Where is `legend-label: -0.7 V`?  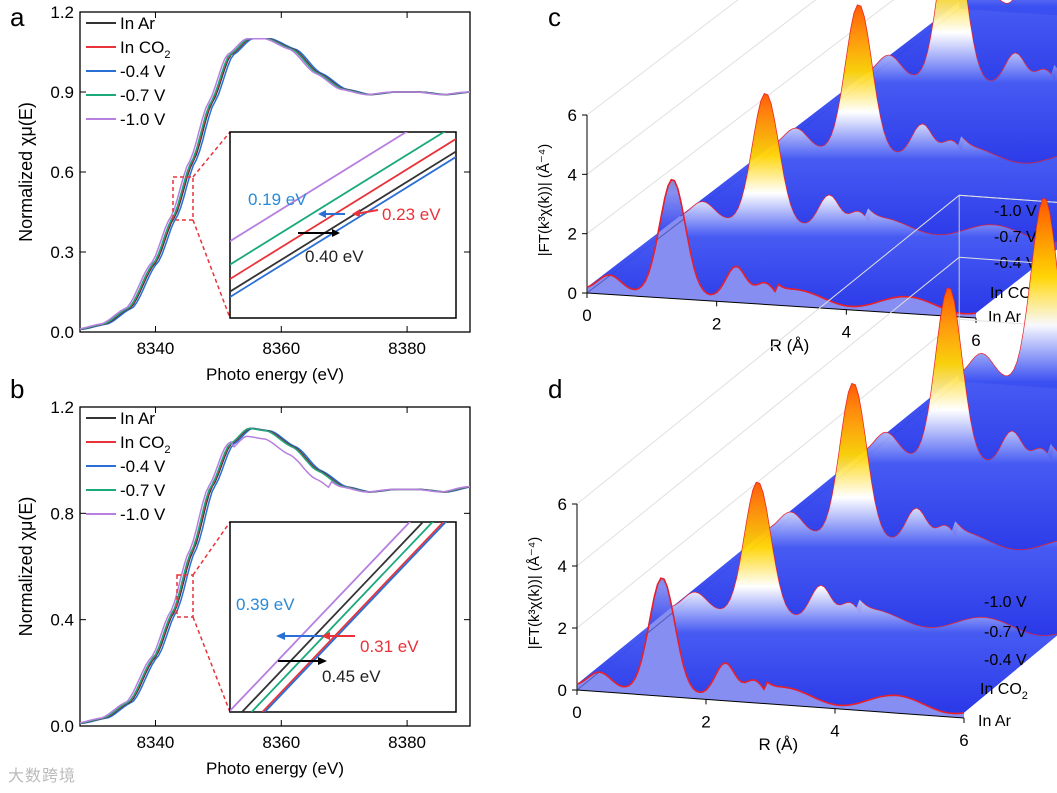
legend-label: -0.7 V is located at coordinates (143, 490).